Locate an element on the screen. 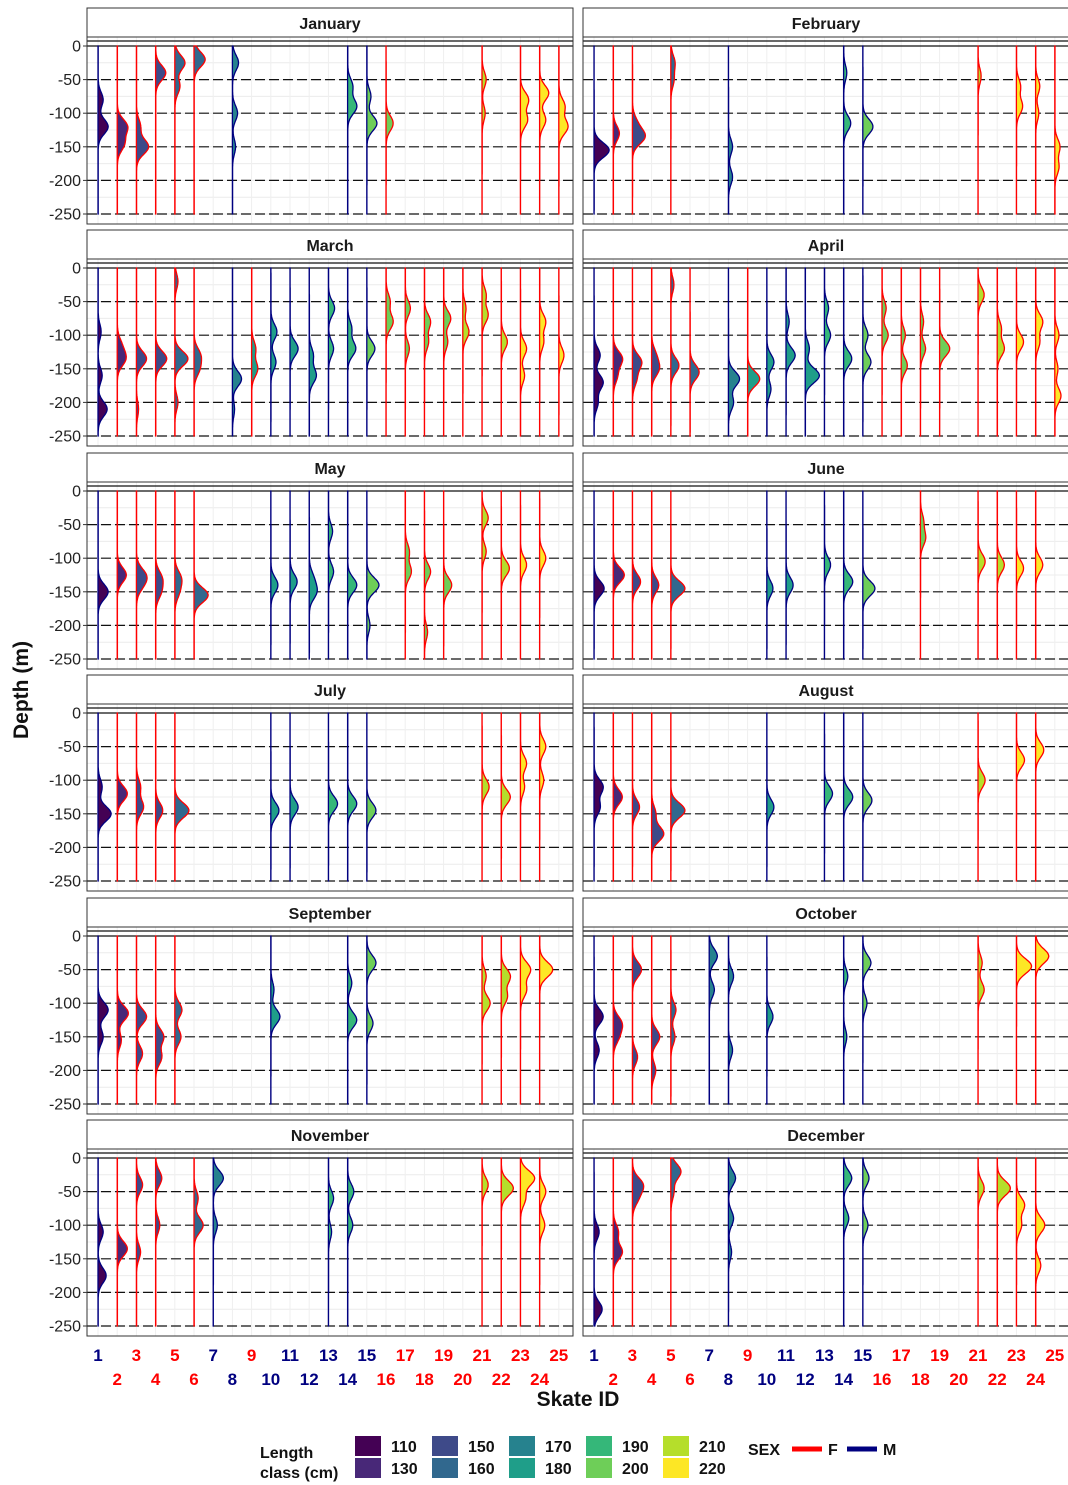  x-tick-label: 22 is located at coordinates (501, 1379).